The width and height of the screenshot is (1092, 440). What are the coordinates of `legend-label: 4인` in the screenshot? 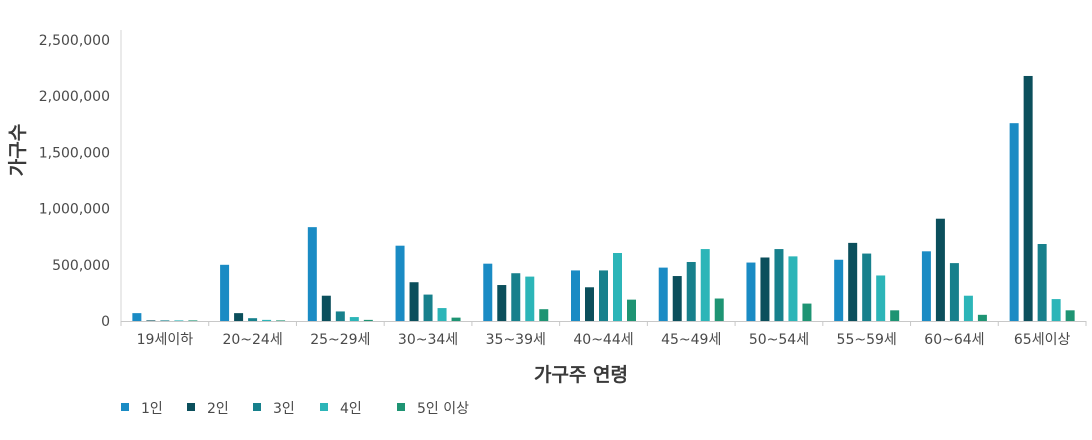 It's located at (351, 409).